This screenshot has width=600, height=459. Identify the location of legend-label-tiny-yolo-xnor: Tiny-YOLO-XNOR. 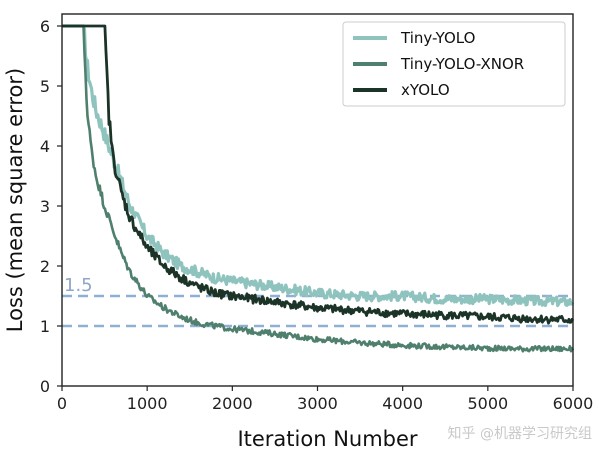
(462, 64).